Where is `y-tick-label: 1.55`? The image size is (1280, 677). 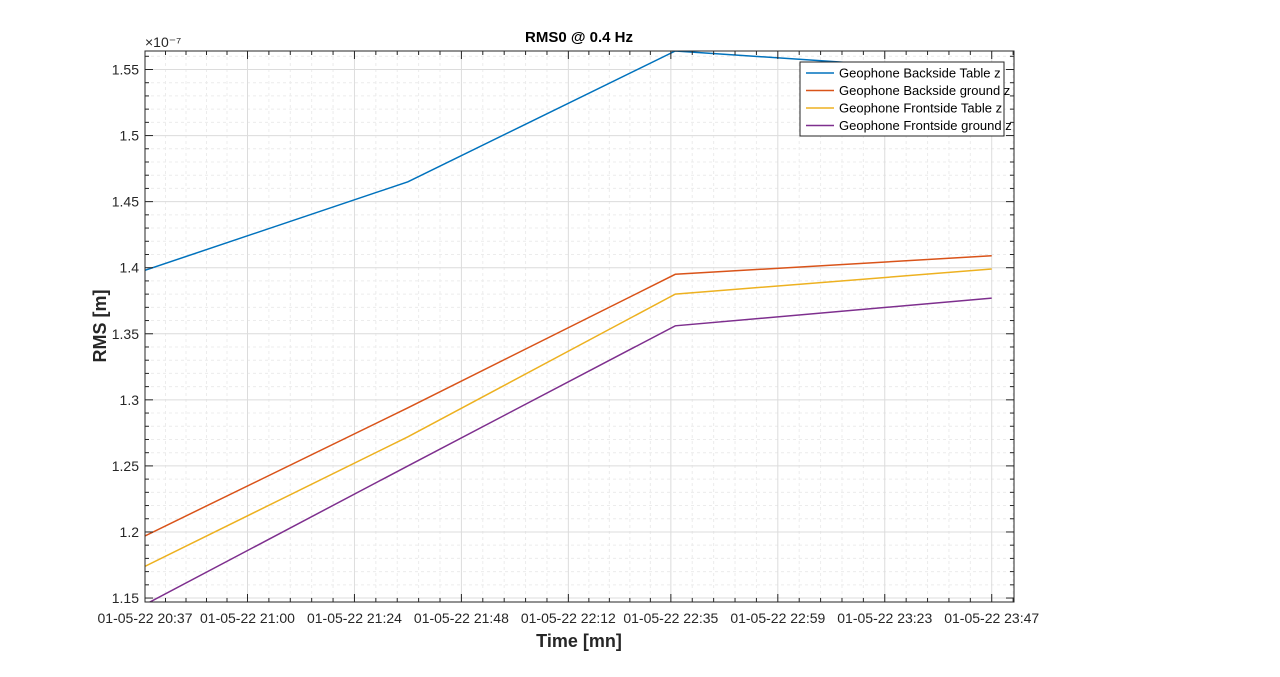
y-tick-label: 1.55 is located at coordinates (125, 69).